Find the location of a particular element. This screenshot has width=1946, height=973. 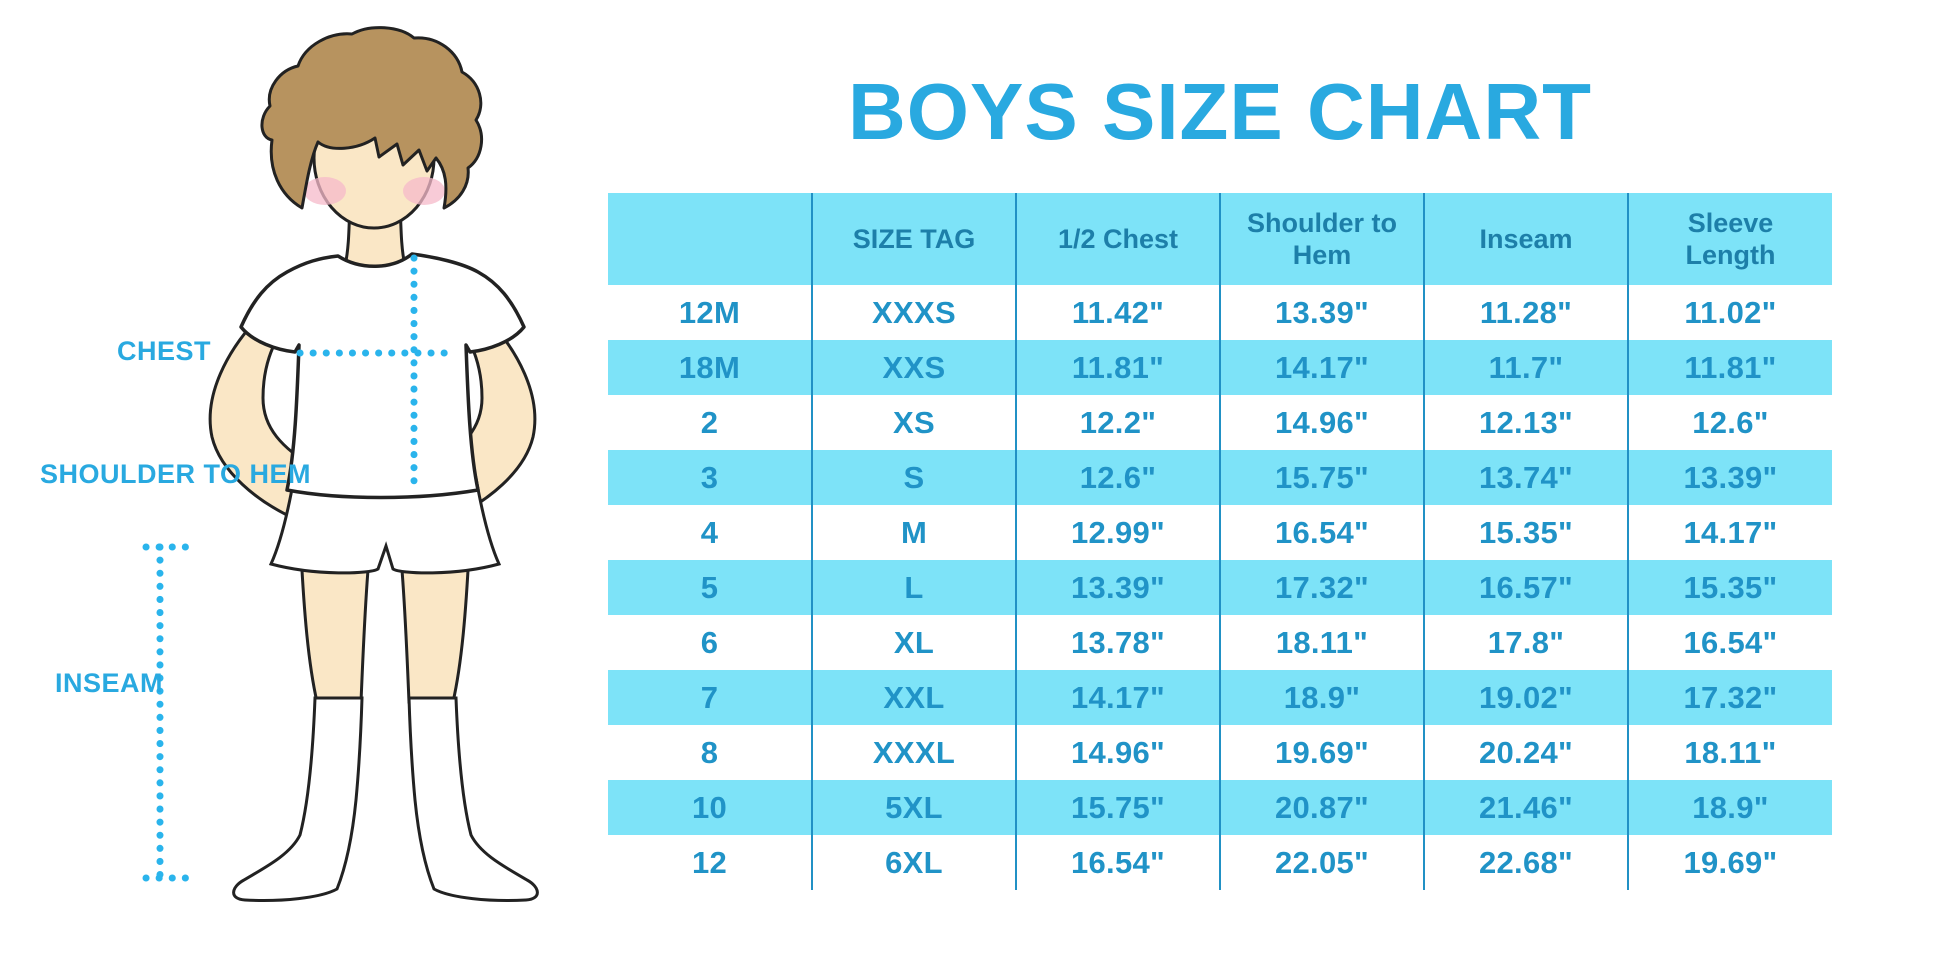

table-cell: 3 is located at coordinates (709, 477).